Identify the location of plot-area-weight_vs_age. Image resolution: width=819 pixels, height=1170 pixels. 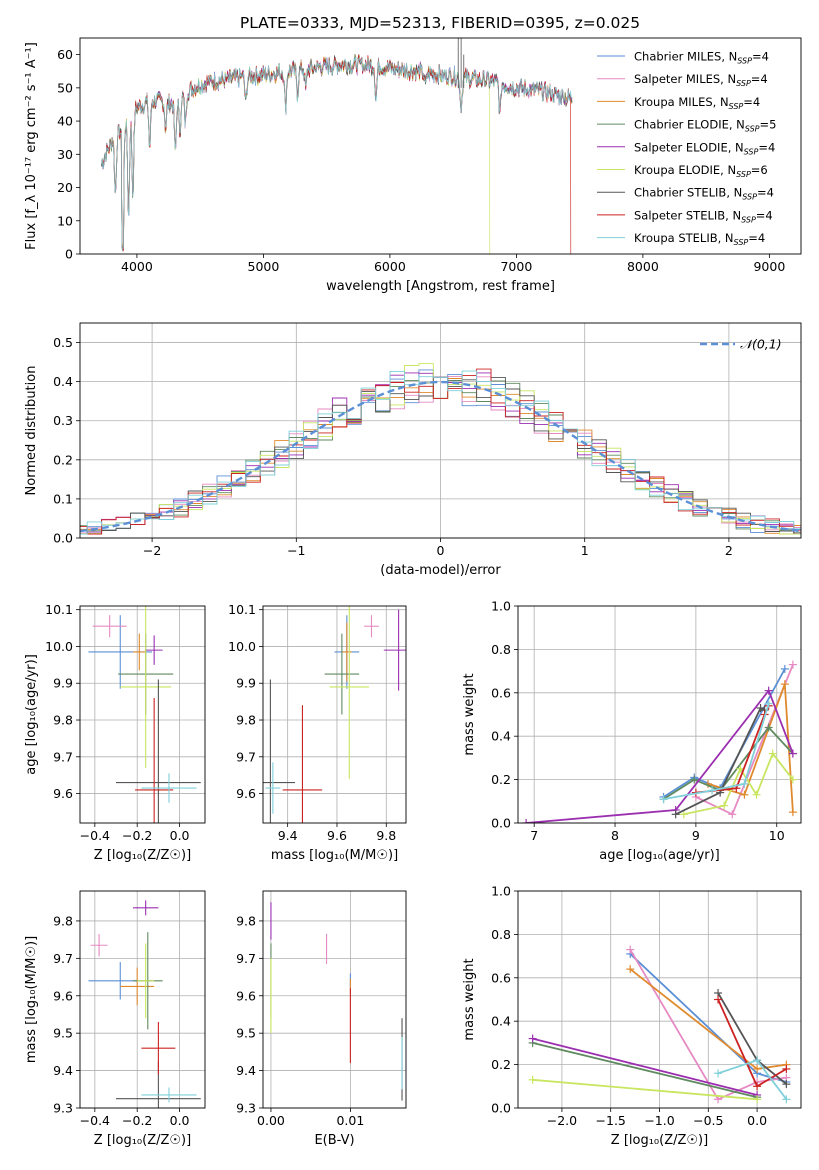
(659, 741).